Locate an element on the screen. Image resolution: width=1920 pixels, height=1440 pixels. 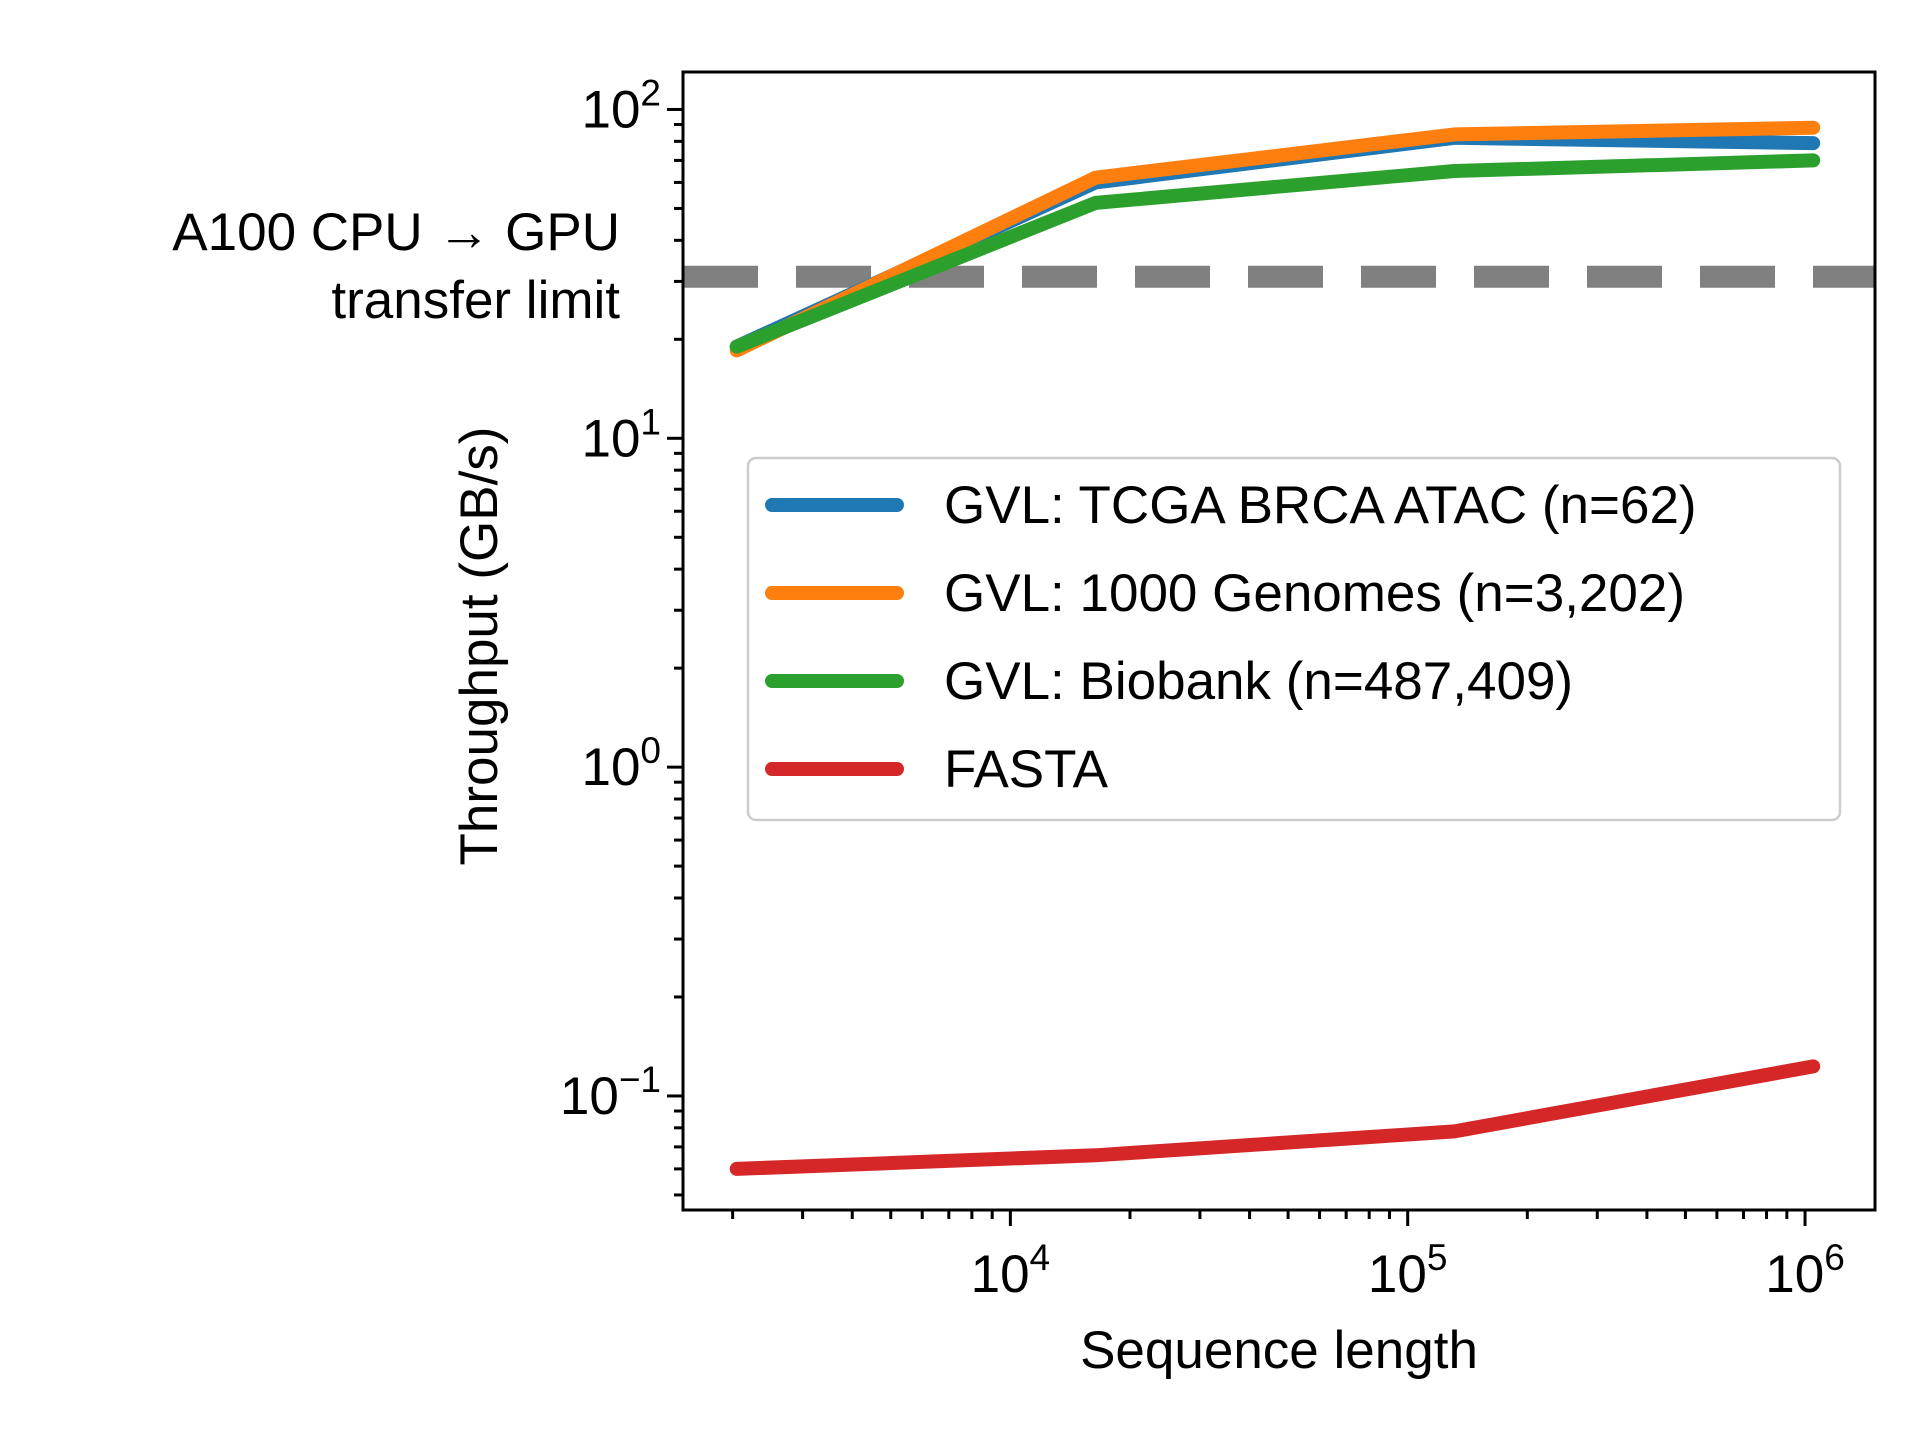
legend-label: FASTA is located at coordinates (1026, 769).